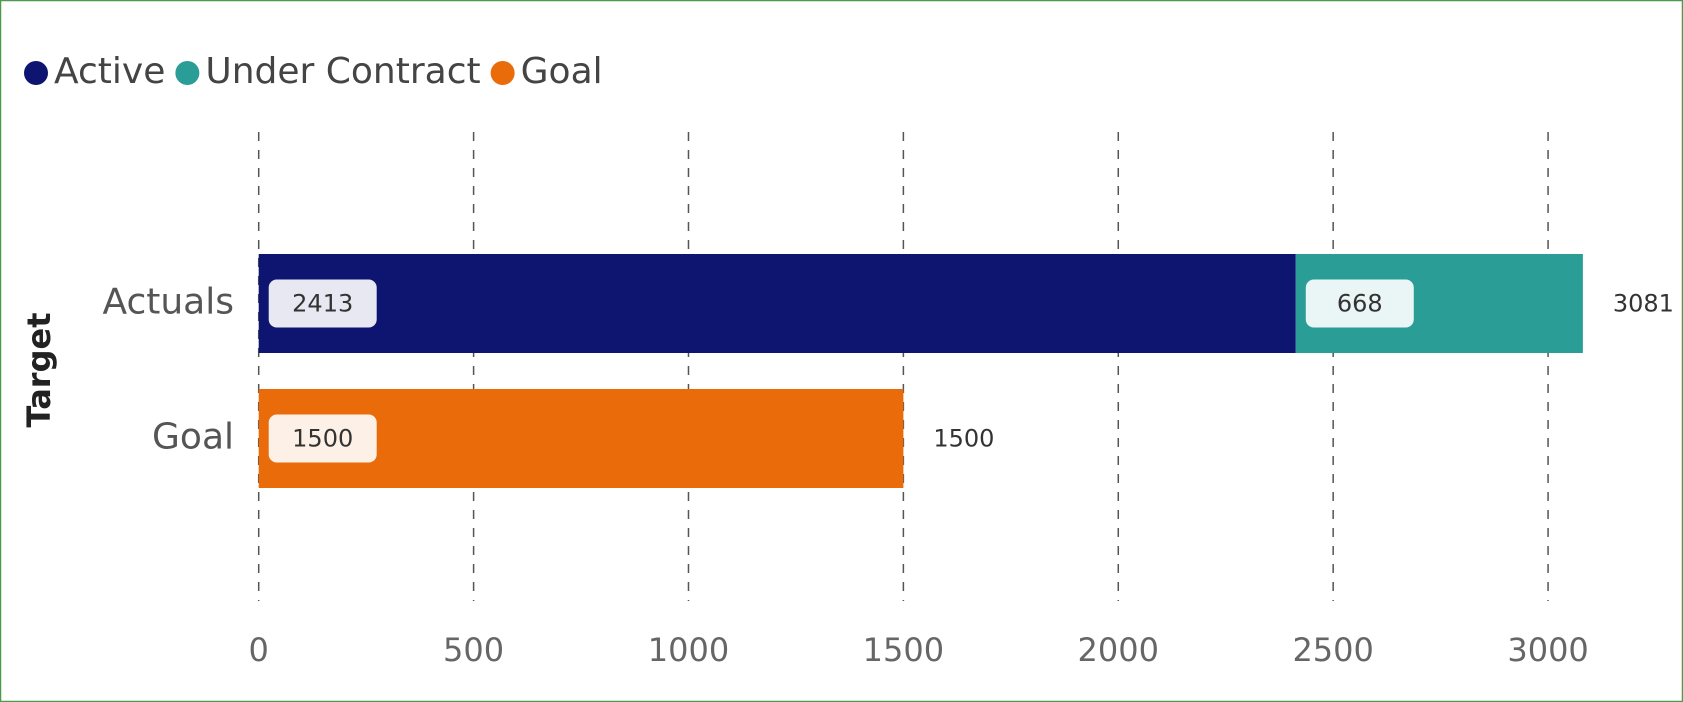 The width and height of the screenshot is (1683, 702). I want to click on category-label: Goal, so click(193, 437).